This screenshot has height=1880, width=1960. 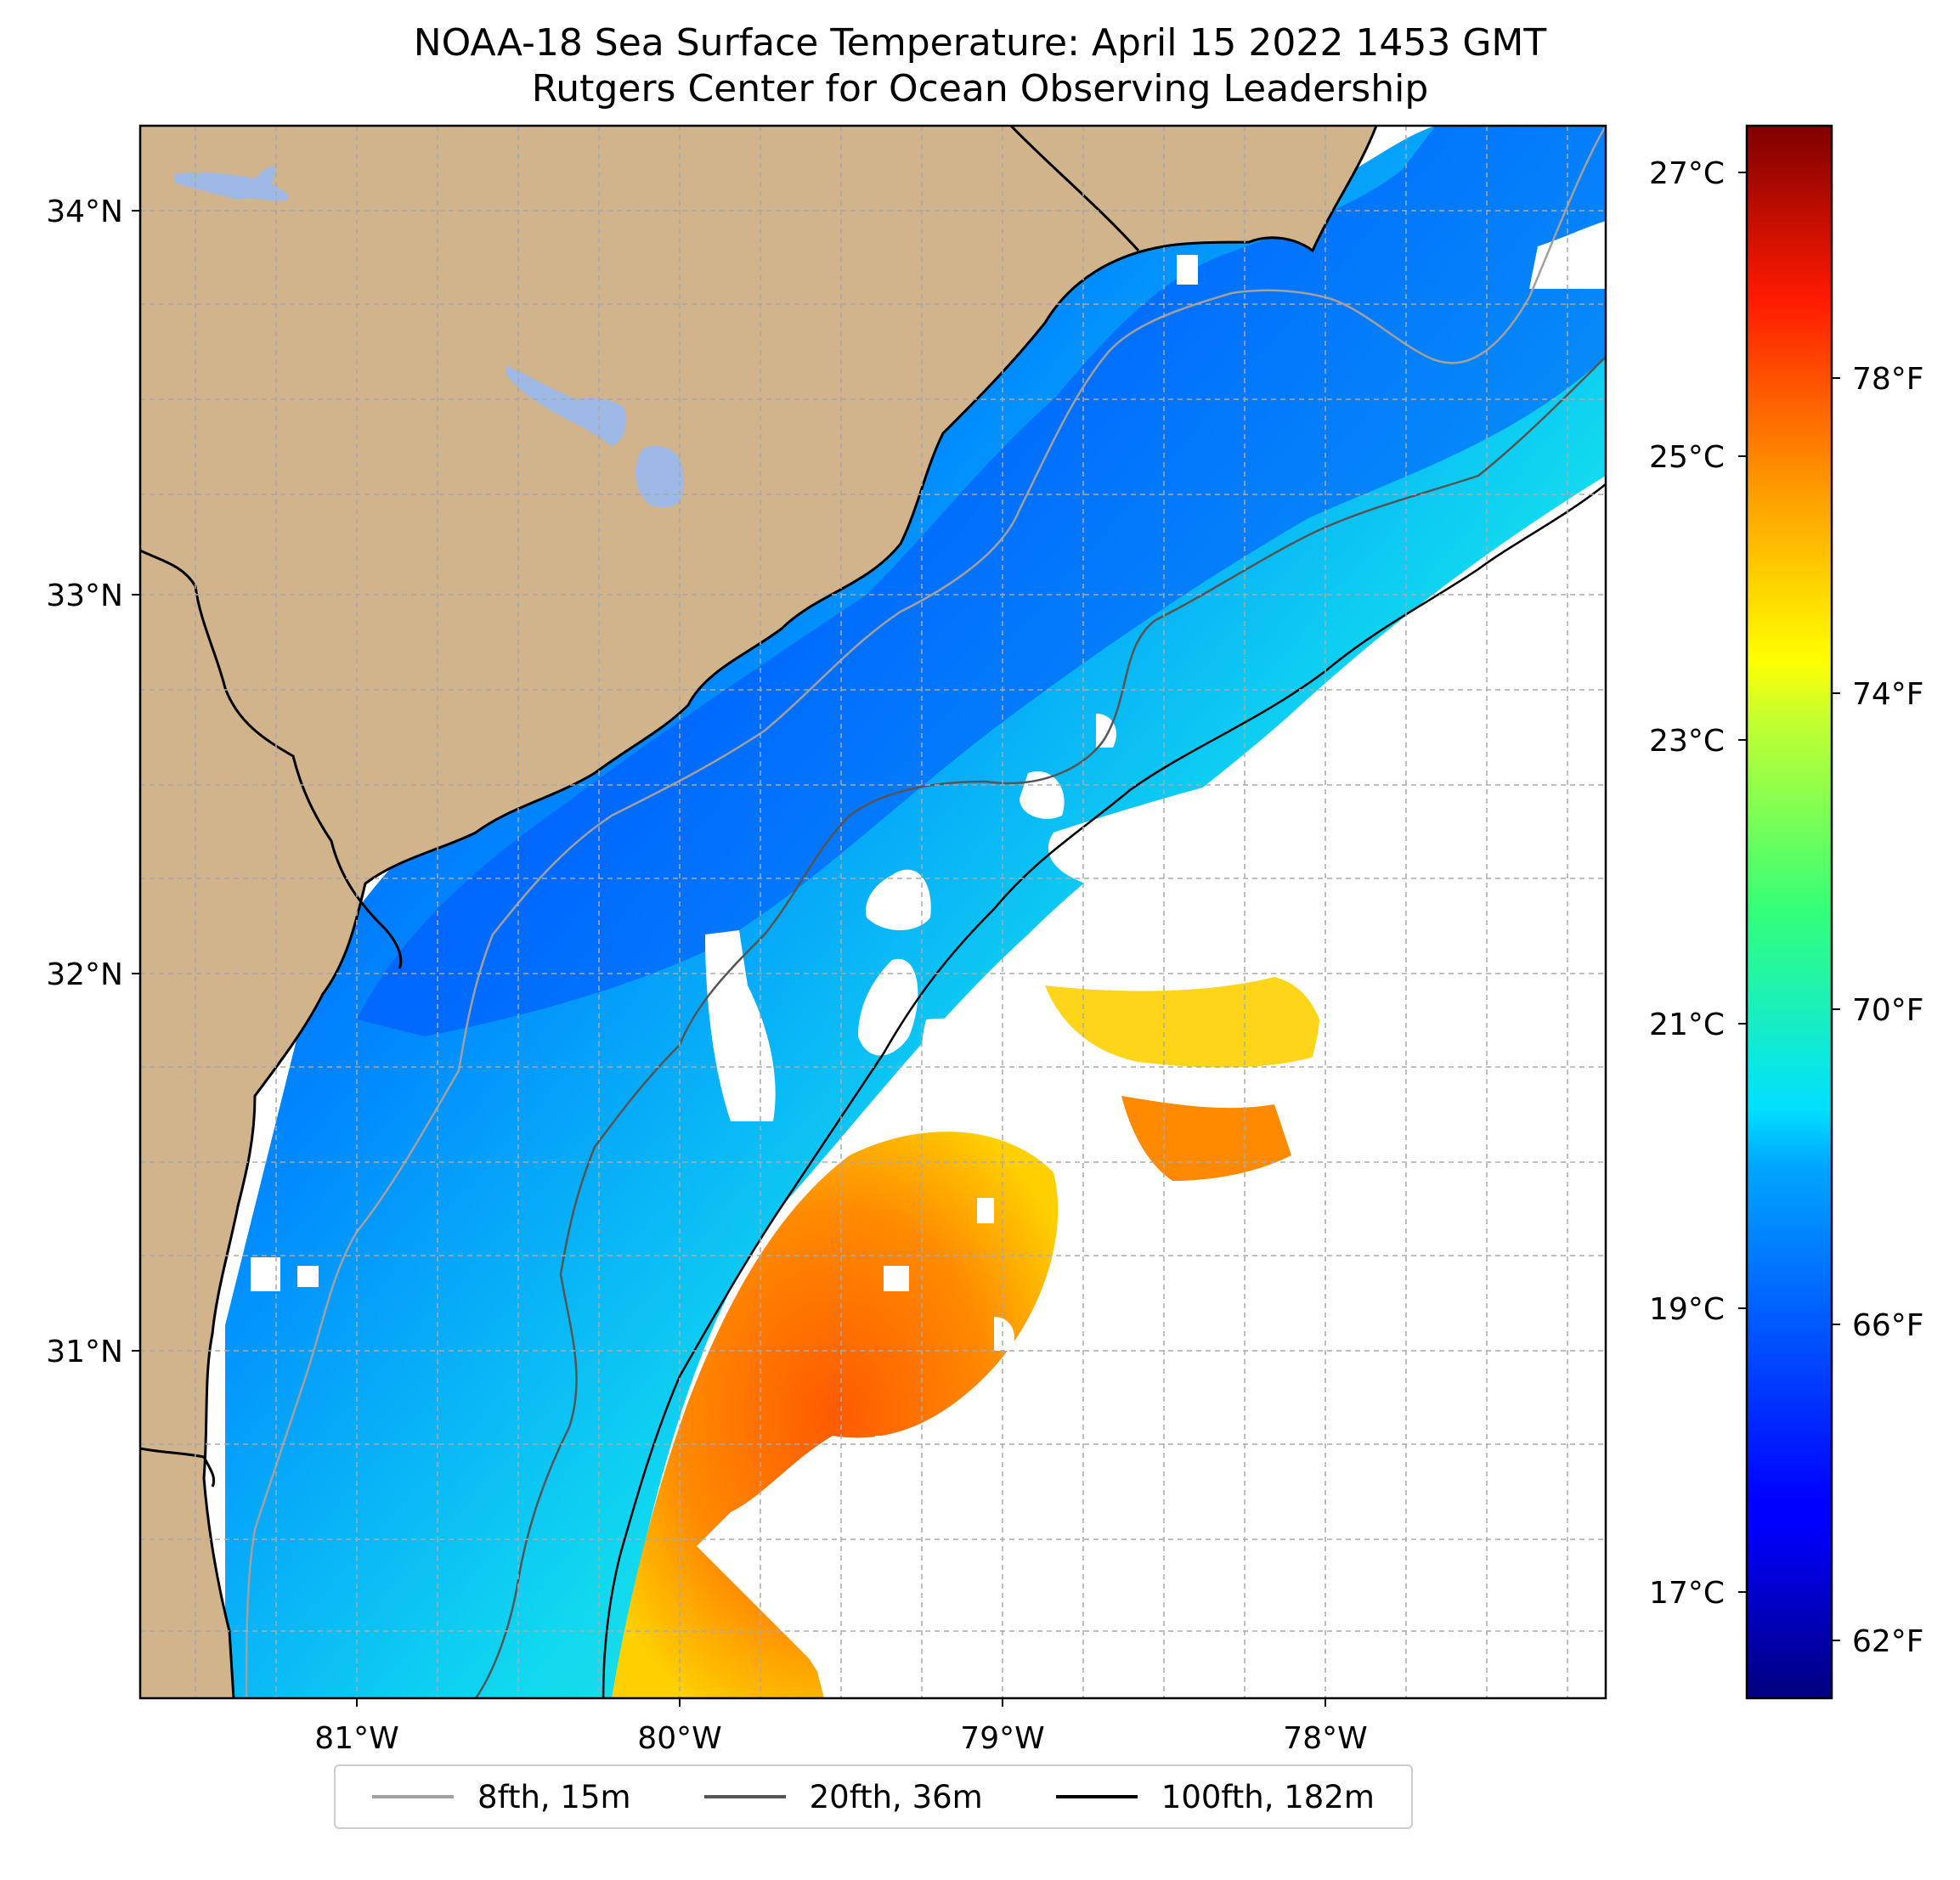 I want to click on lon-tick-label: 79°W, so click(x=1002, y=1739).